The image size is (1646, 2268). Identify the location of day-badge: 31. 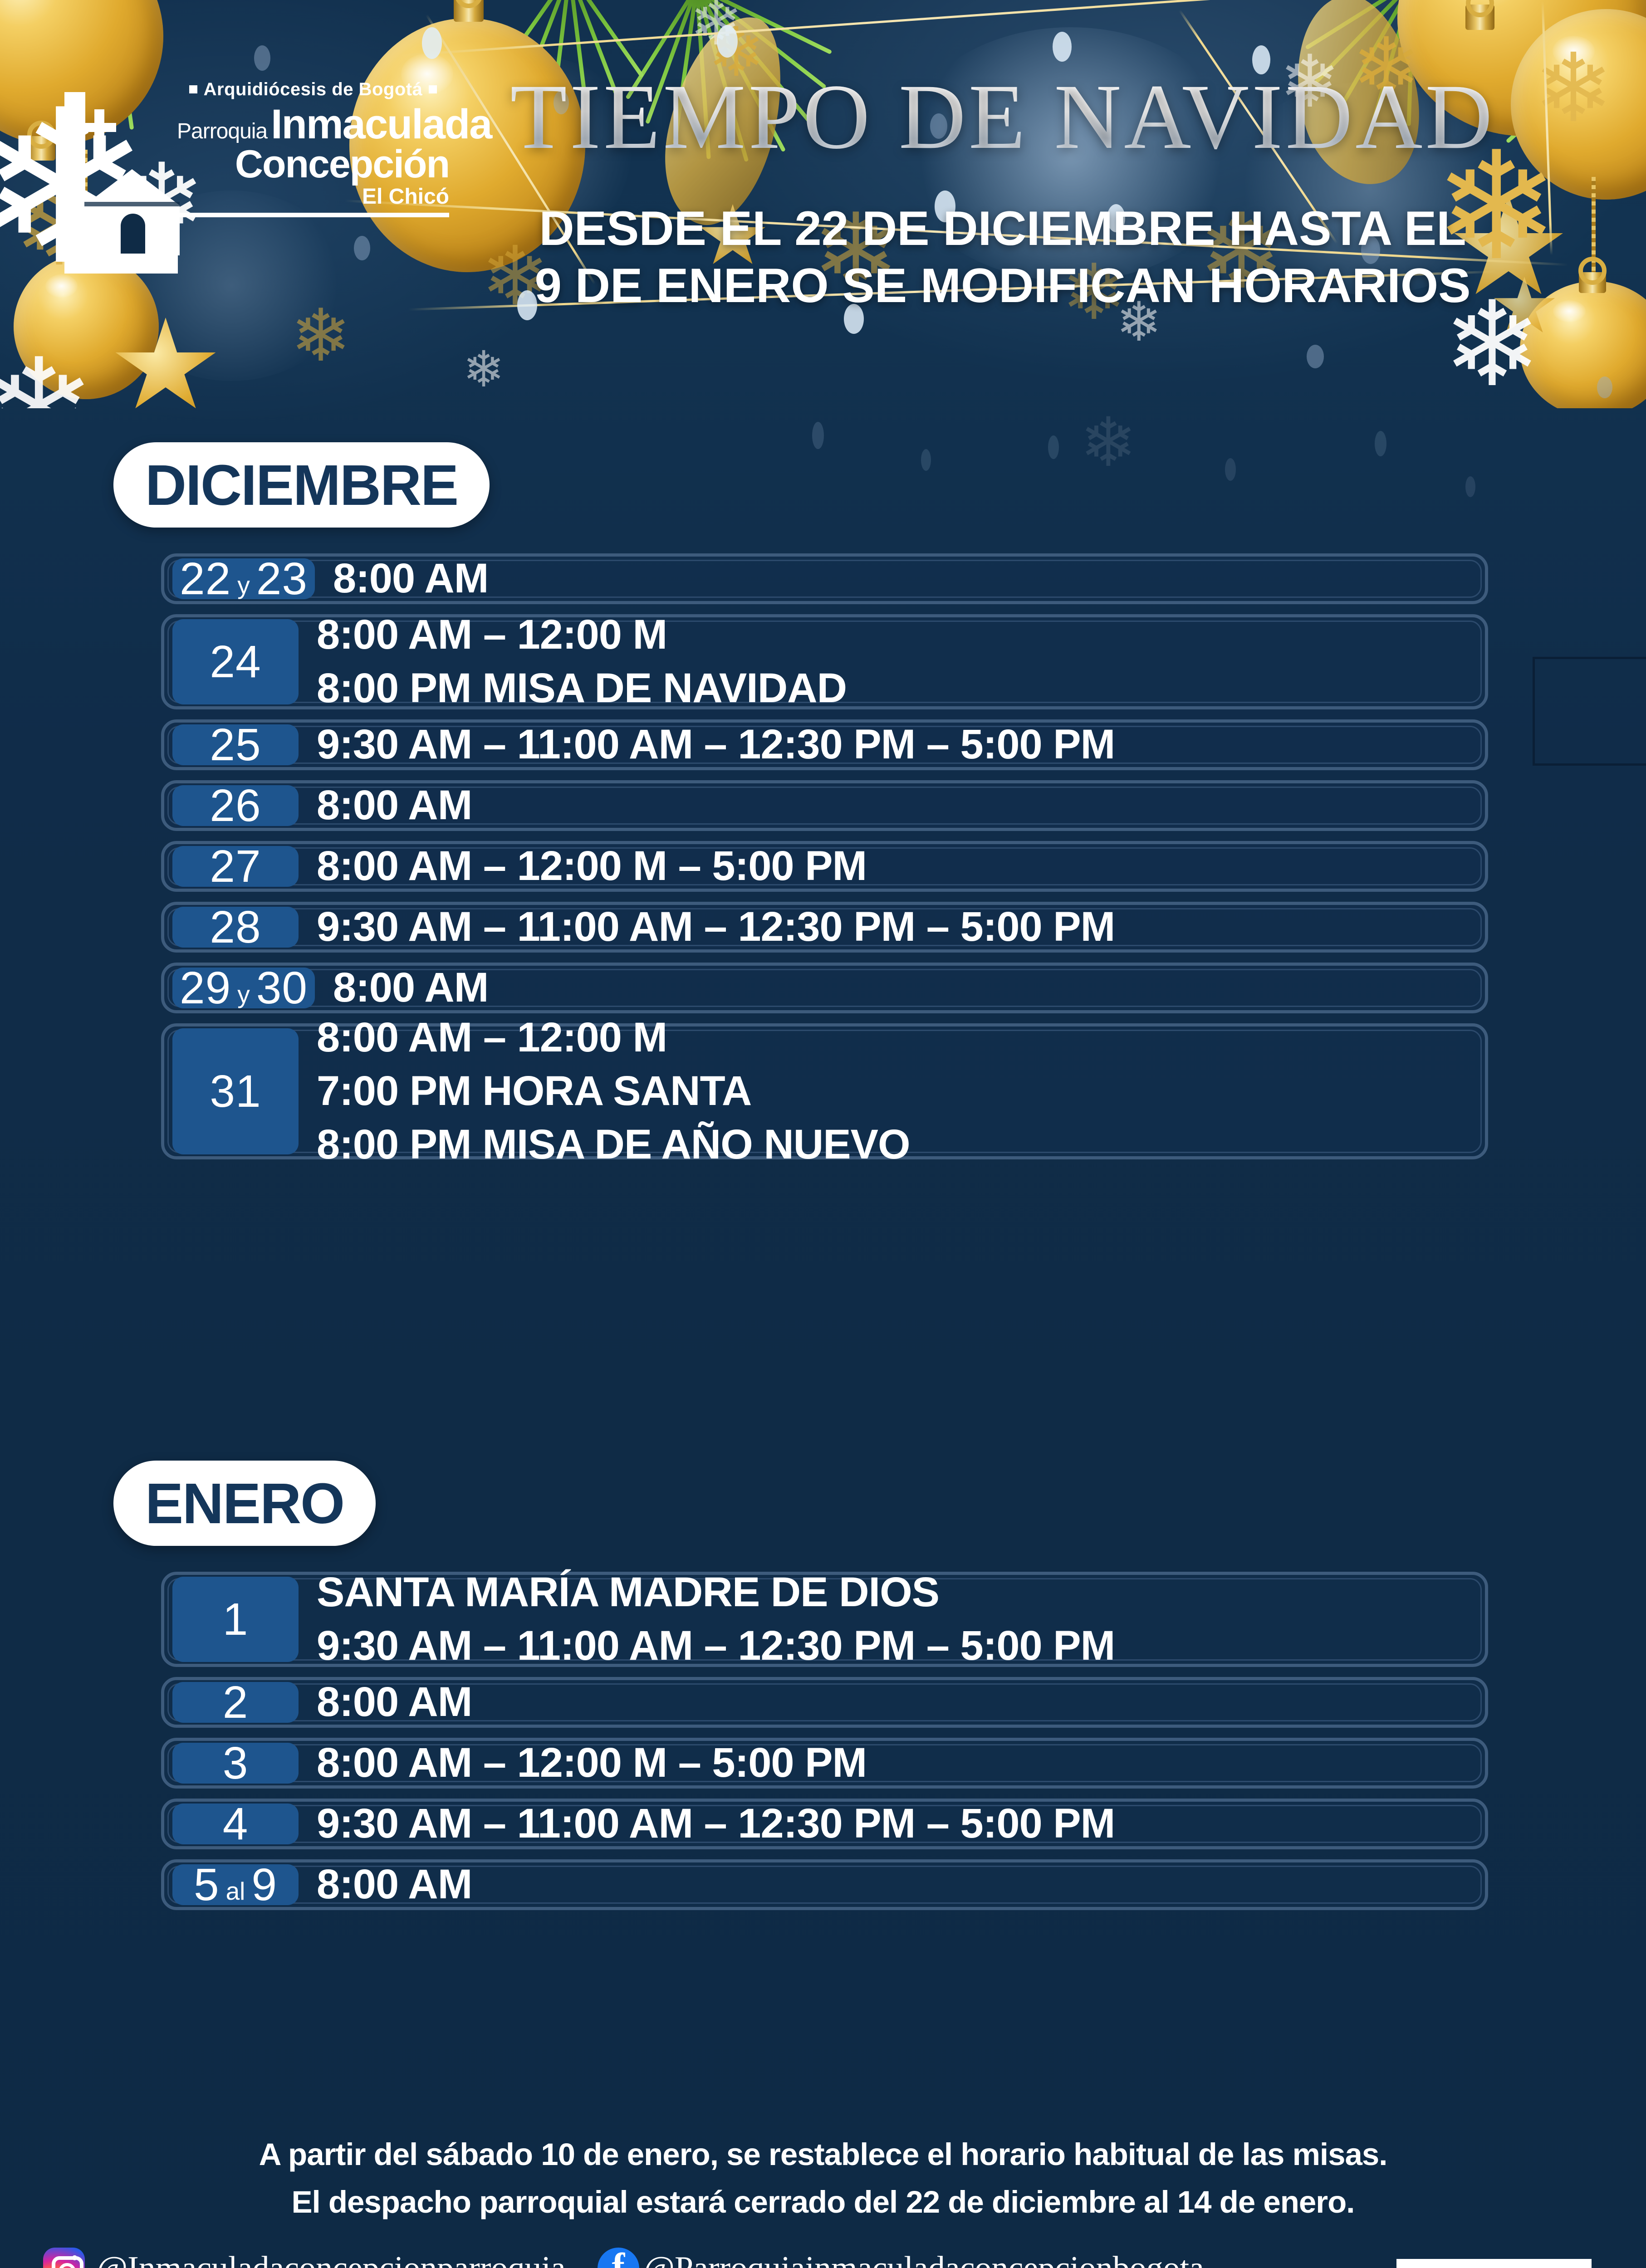
(235, 1091).